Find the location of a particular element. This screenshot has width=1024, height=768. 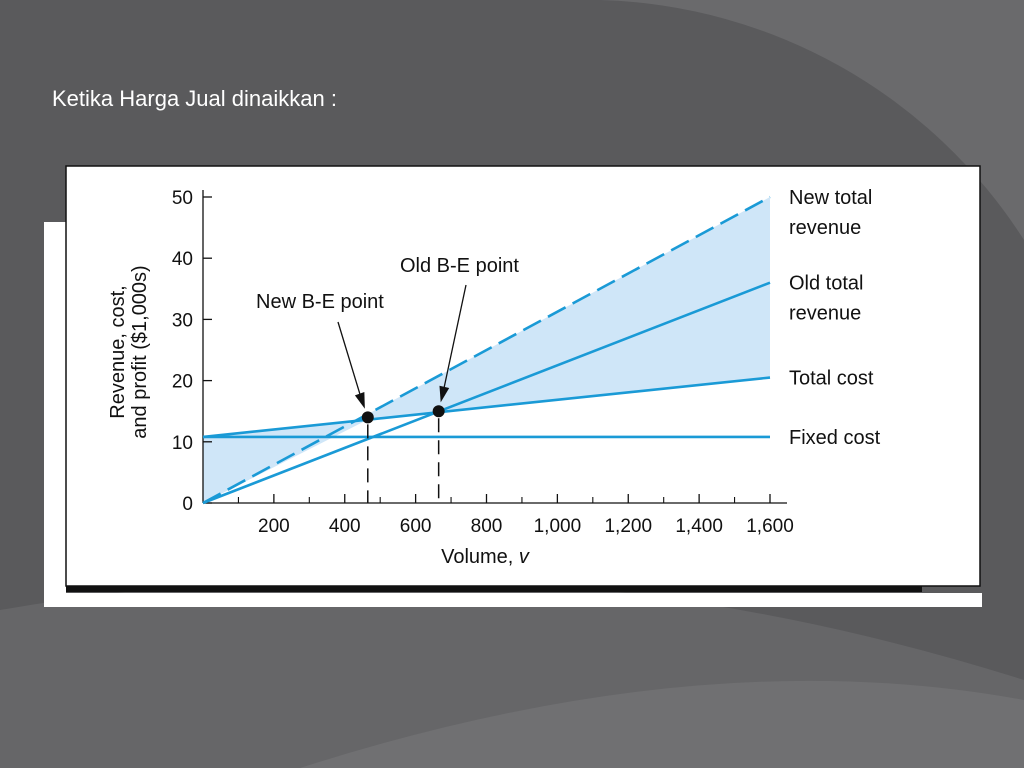

x-tick-label: 600 is located at coordinates (416, 526).